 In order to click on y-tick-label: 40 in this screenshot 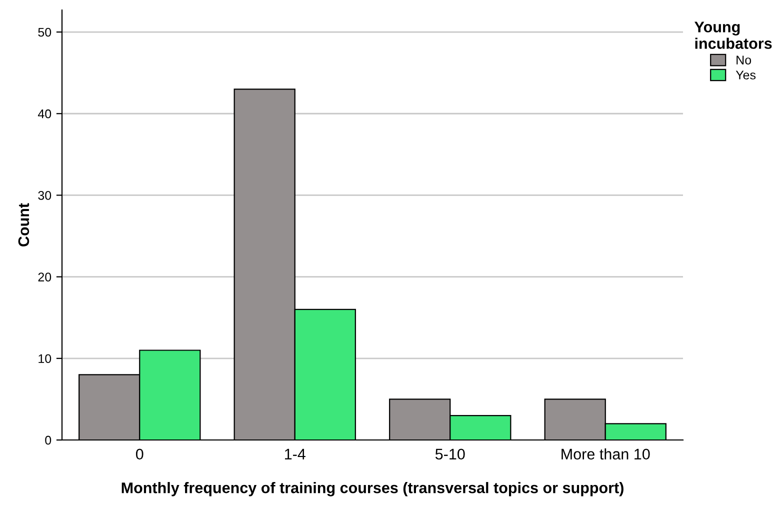, I will do `click(45, 113)`.